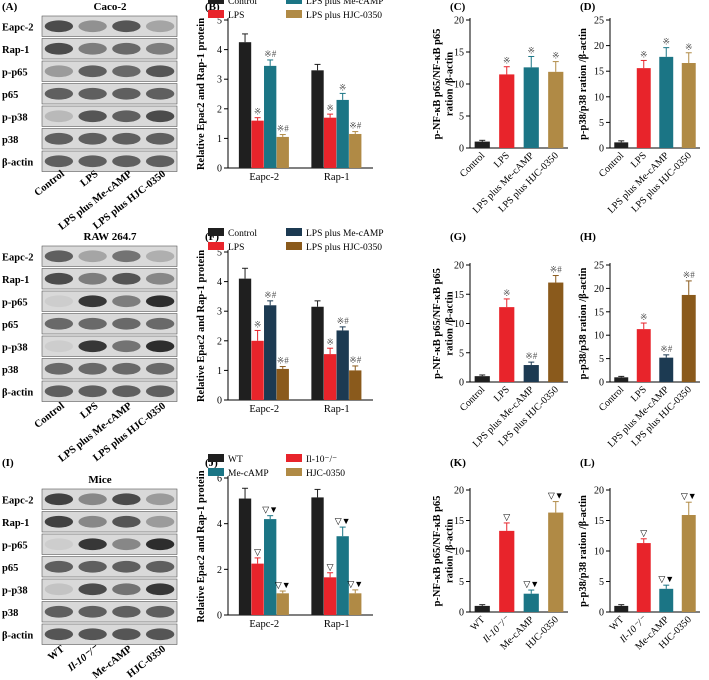 This screenshot has height=680, width=709. I want to click on y-tick-label: 15, so click(599, 72).